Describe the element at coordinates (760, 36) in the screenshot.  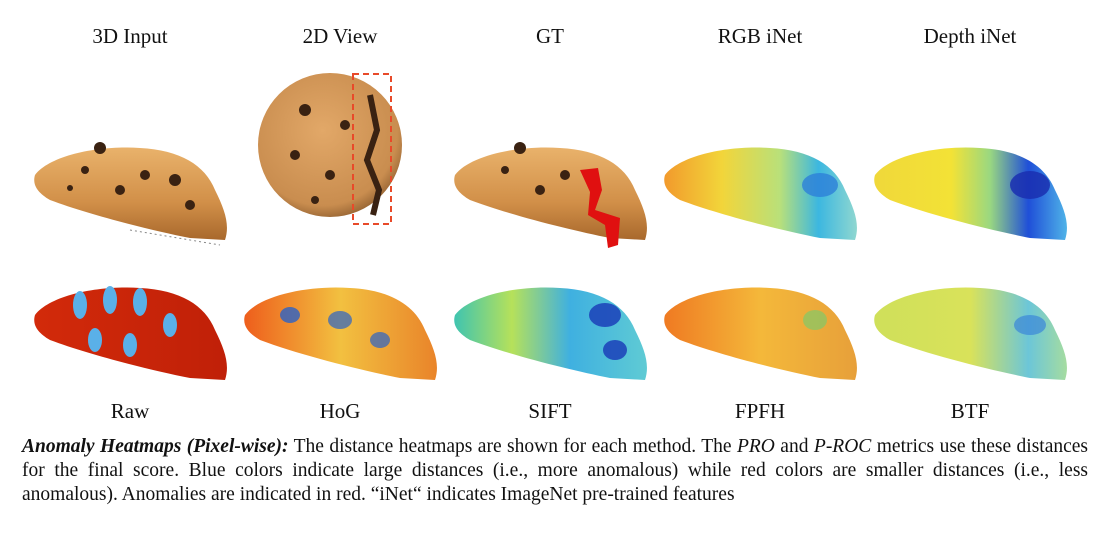
I see `label-rgb-inet: RGB iNet` at that location.